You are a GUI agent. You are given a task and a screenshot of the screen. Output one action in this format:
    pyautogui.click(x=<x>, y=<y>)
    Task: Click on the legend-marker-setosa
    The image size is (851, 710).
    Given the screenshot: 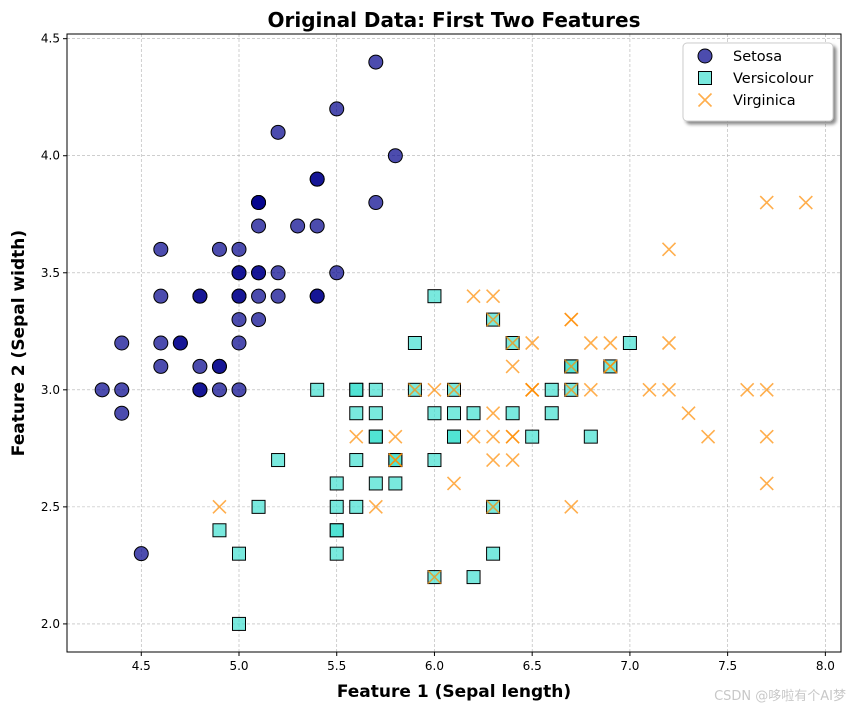 What is the action you would take?
    pyautogui.click(x=705, y=56)
    